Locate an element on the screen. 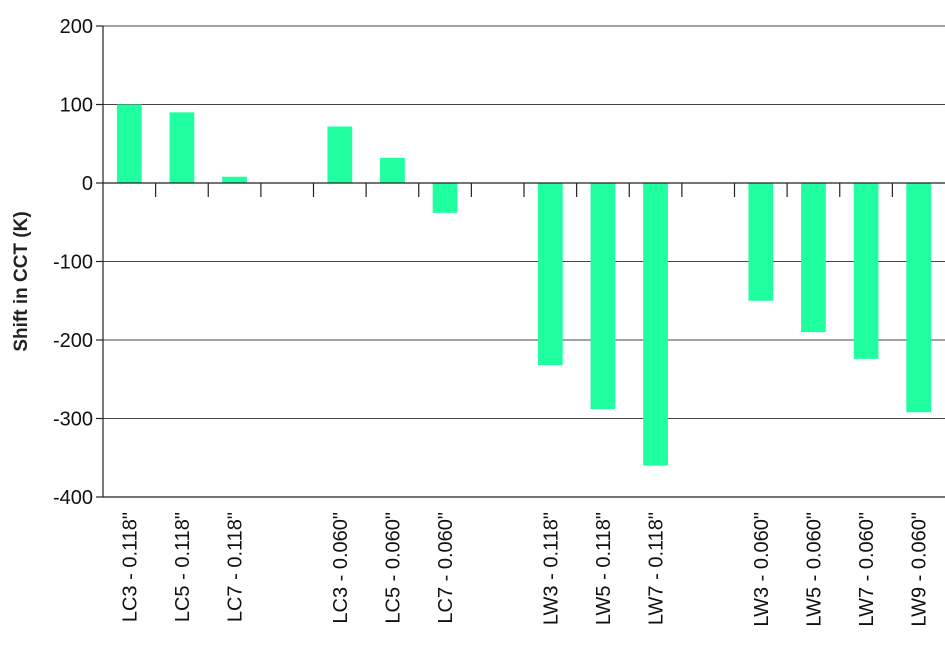 The width and height of the screenshot is (945, 669). x-category-label: LW7 - 0.060" is located at coordinates (867, 569).